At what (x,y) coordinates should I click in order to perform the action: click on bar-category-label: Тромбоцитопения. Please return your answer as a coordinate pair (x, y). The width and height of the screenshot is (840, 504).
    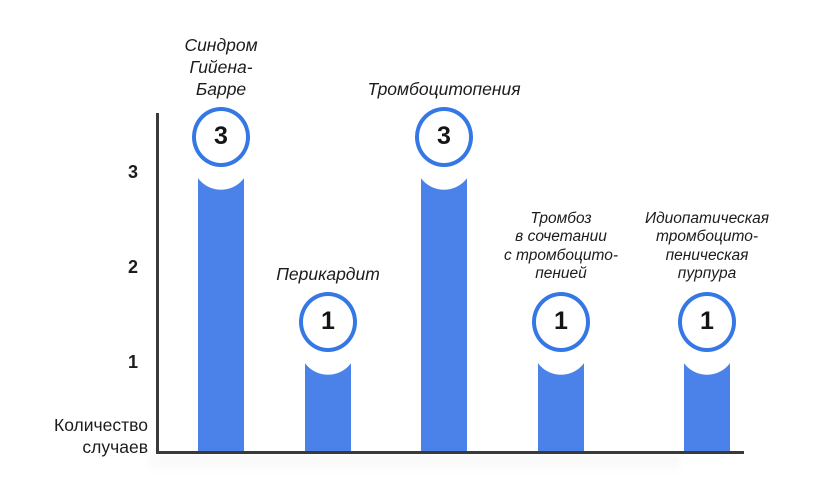
    Looking at the image, I should click on (444, 88).